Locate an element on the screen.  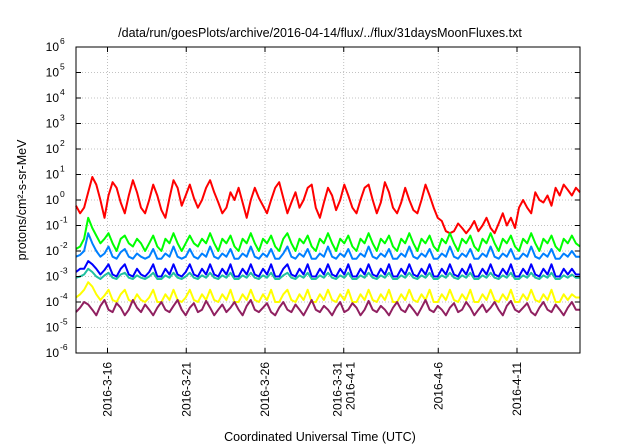
y-tick-exponent: 0 is located at coordinates (62, 194).